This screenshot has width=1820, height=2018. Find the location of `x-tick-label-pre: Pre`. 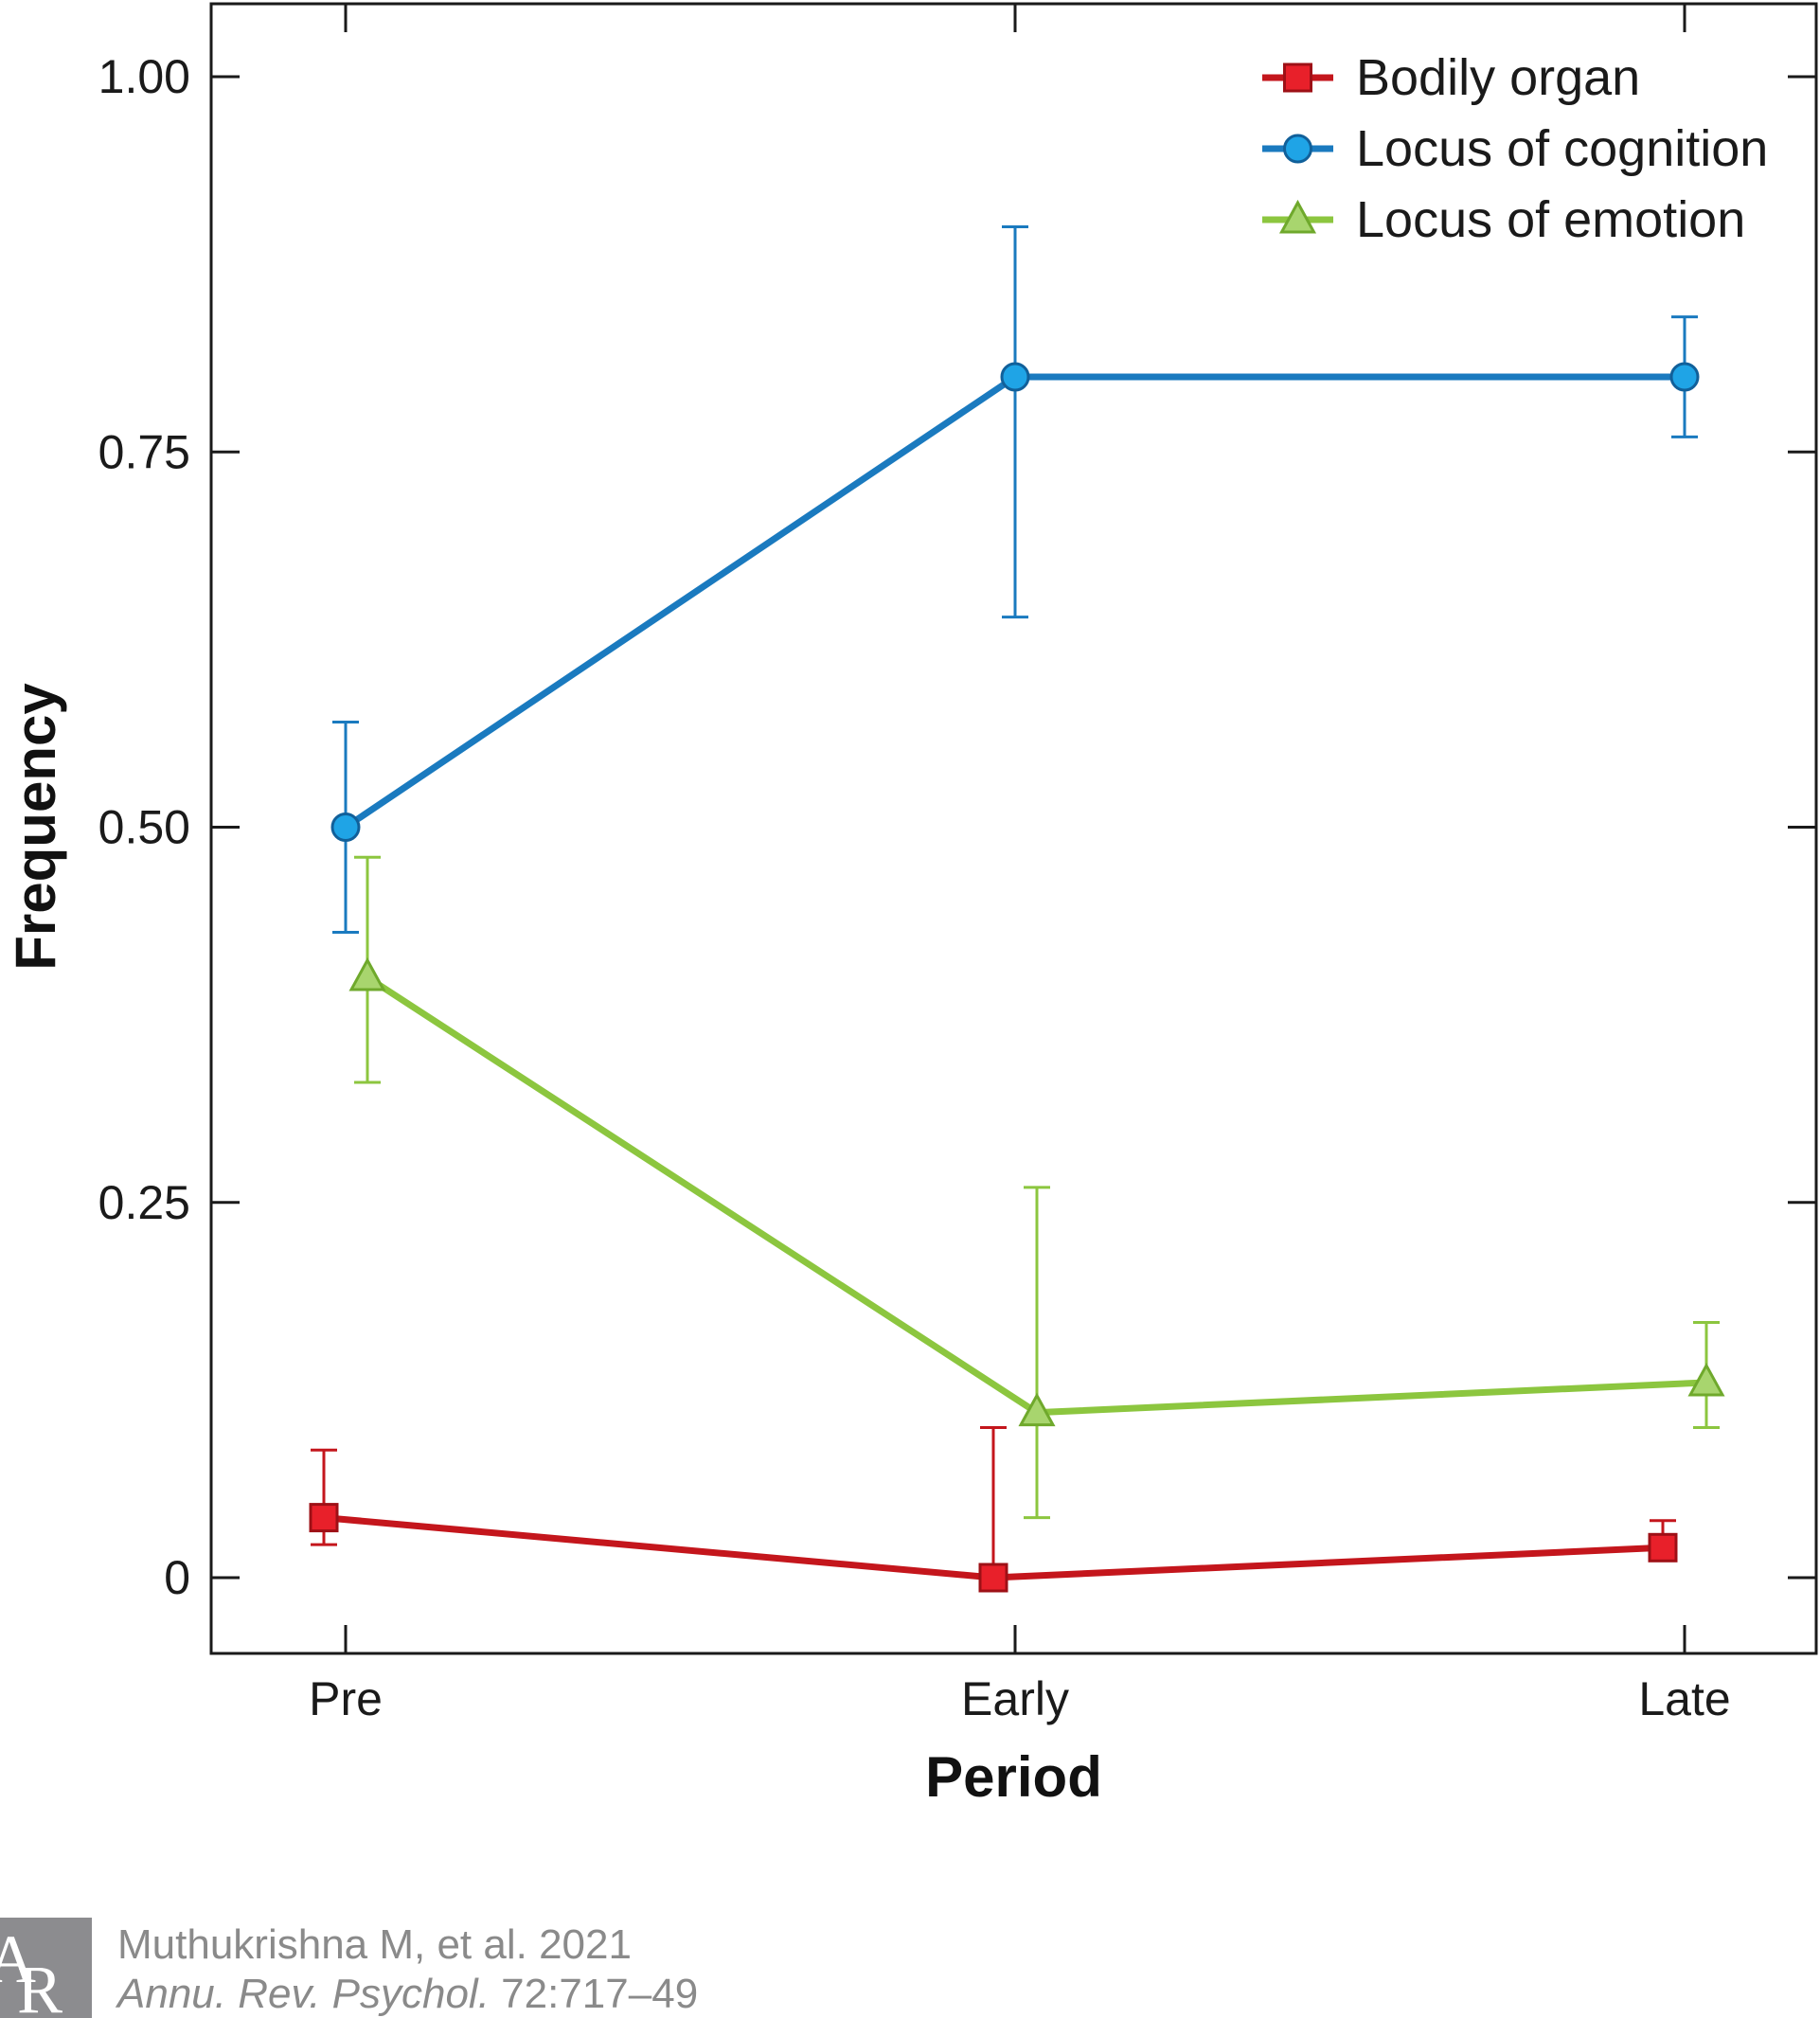

x-tick-label-pre: Pre is located at coordinates (346, 1699).